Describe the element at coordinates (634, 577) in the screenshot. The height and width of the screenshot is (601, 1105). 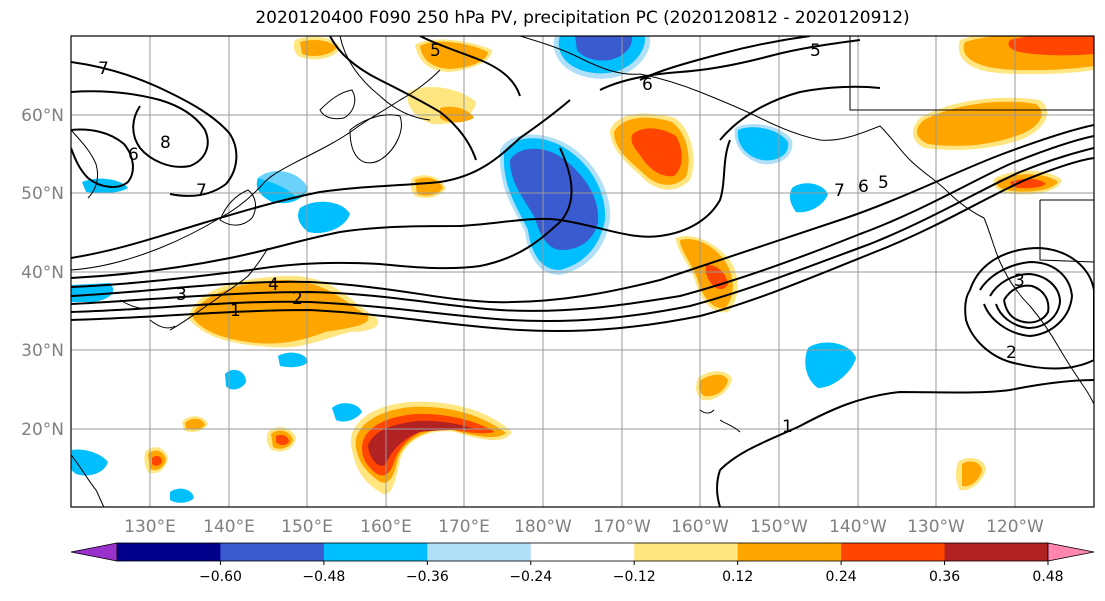
I see `colorbar-tick-label: −0.12` at that location.